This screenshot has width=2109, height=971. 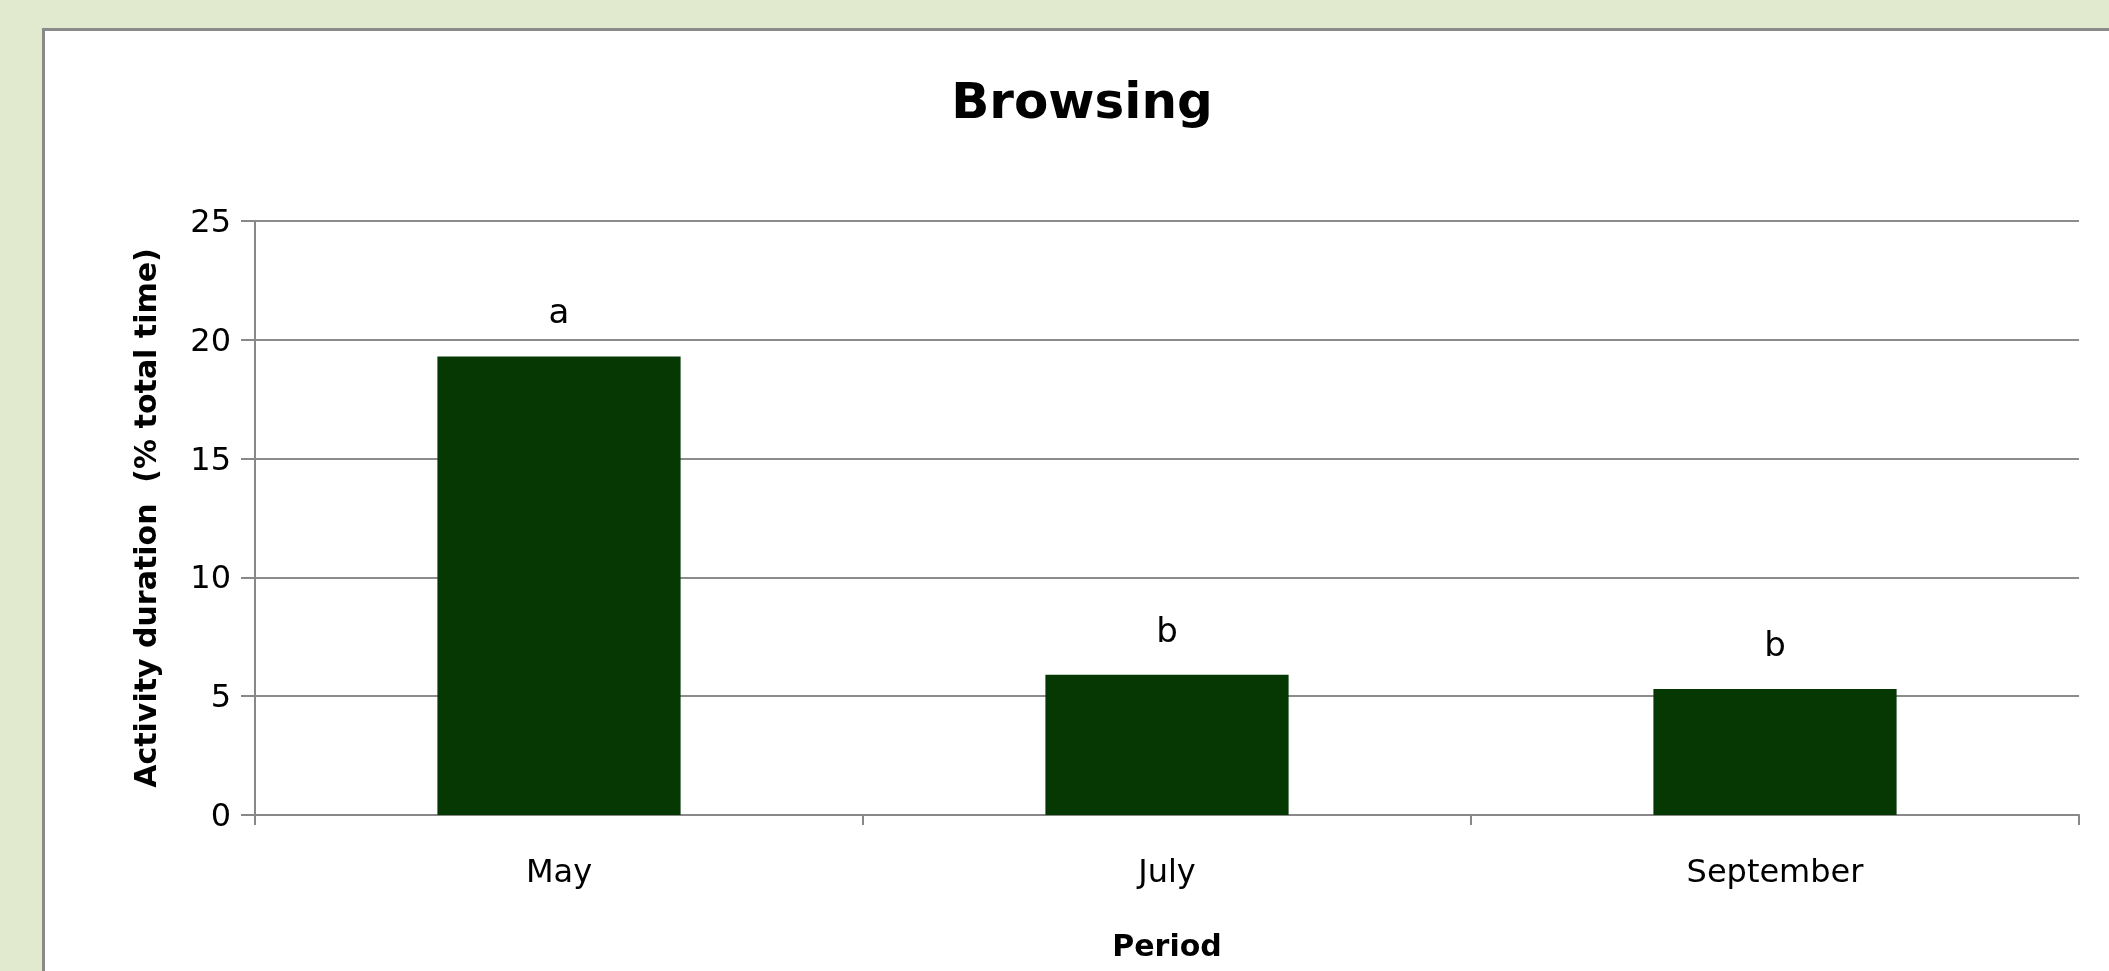 What do you see at coordinates (145, 518) in the screenshot?
I see `y-axis-title: Activity duration (% total time)` at bounding box center [145, 518].